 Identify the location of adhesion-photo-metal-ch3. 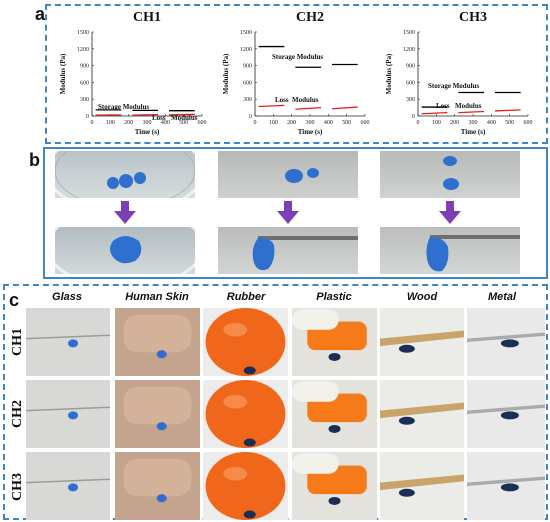
(506, 486).